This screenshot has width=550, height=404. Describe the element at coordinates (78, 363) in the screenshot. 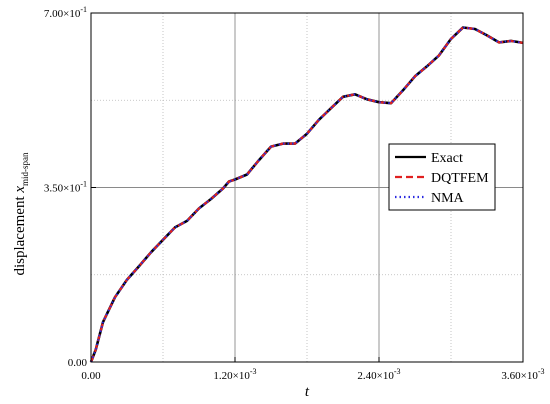

I see `y-tick-label-0: 0.00` at that location.